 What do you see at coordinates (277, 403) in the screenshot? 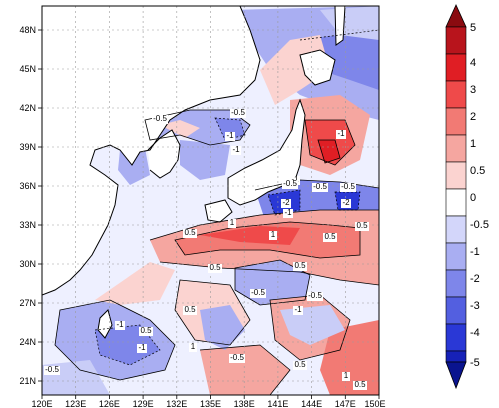
I see `lon-tick-label: 141E` at bounding box center [277, 403].